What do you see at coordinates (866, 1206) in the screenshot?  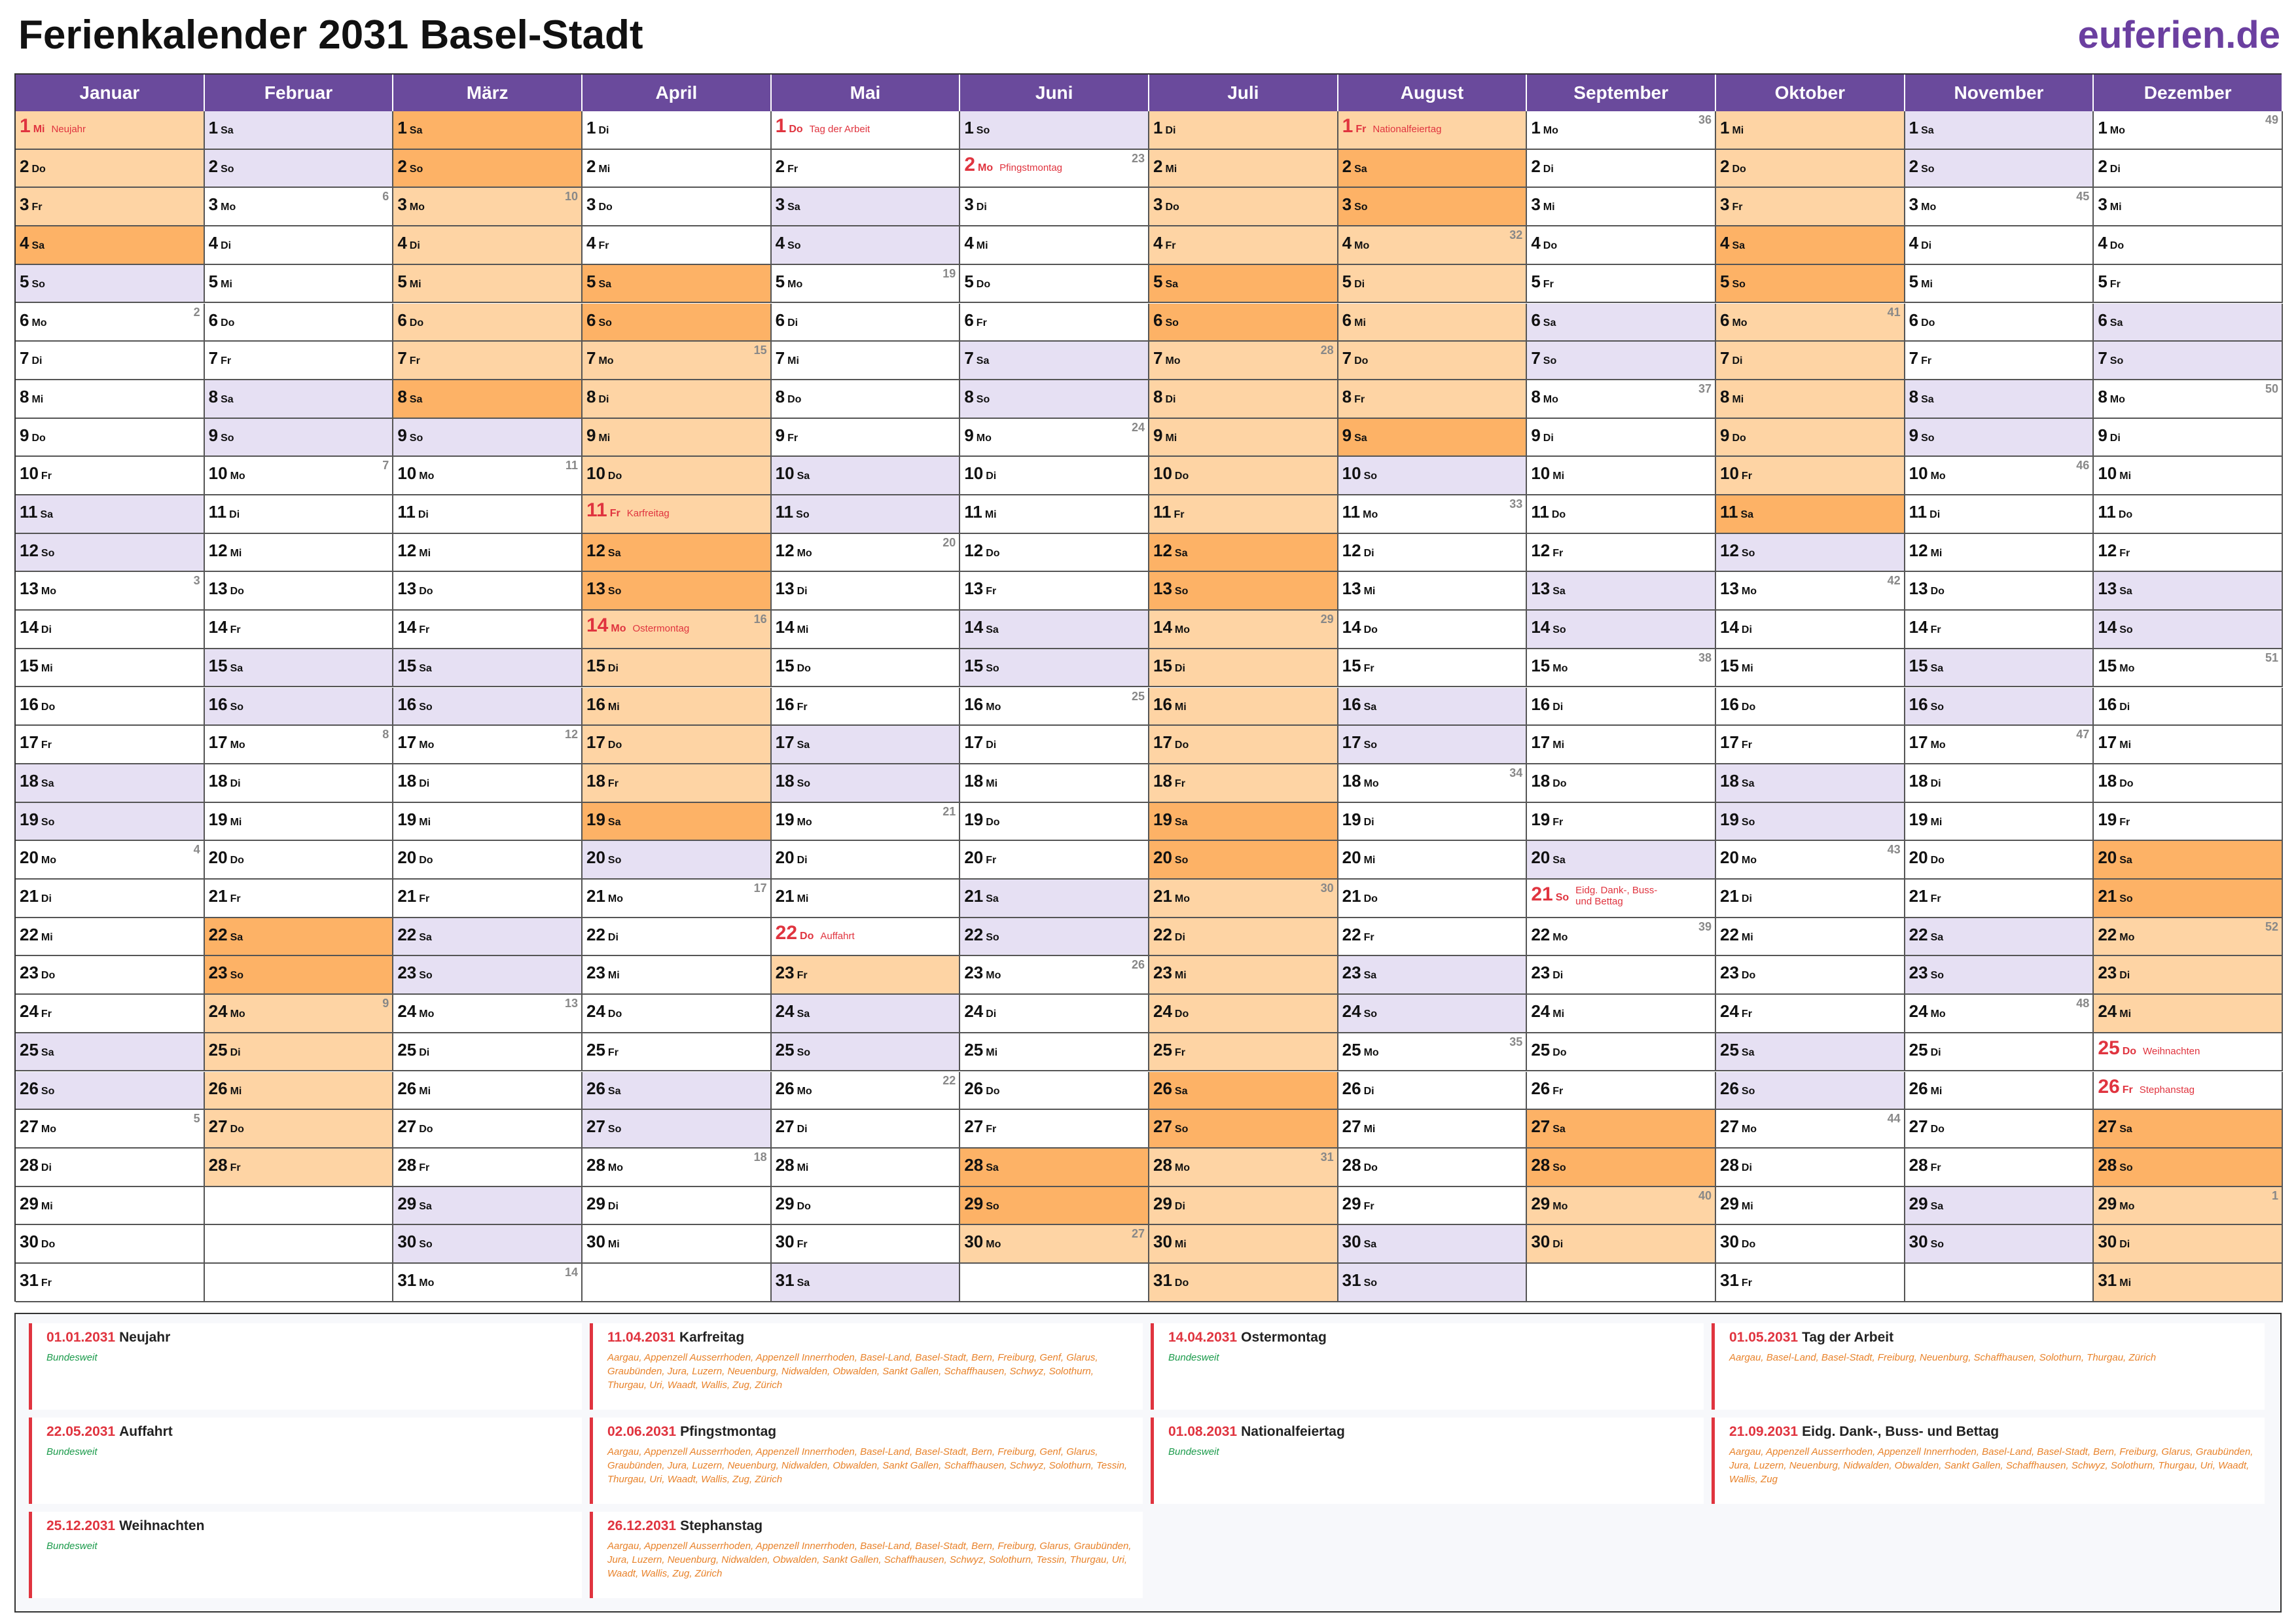 I see `day-cell: 29 Do` at bounding box center [866, 1206].